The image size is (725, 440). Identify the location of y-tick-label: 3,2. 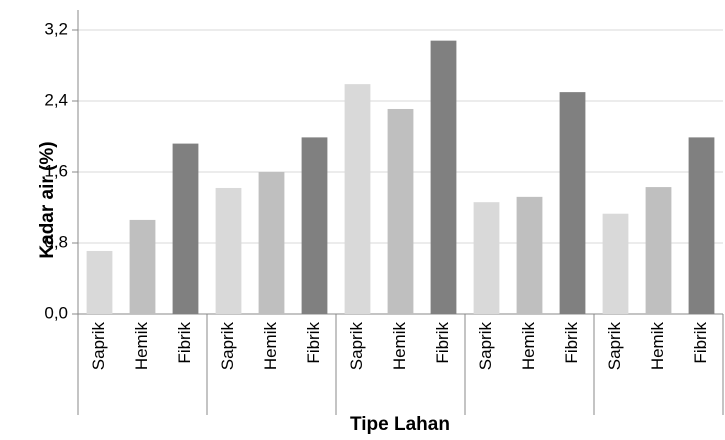
(56, 28).